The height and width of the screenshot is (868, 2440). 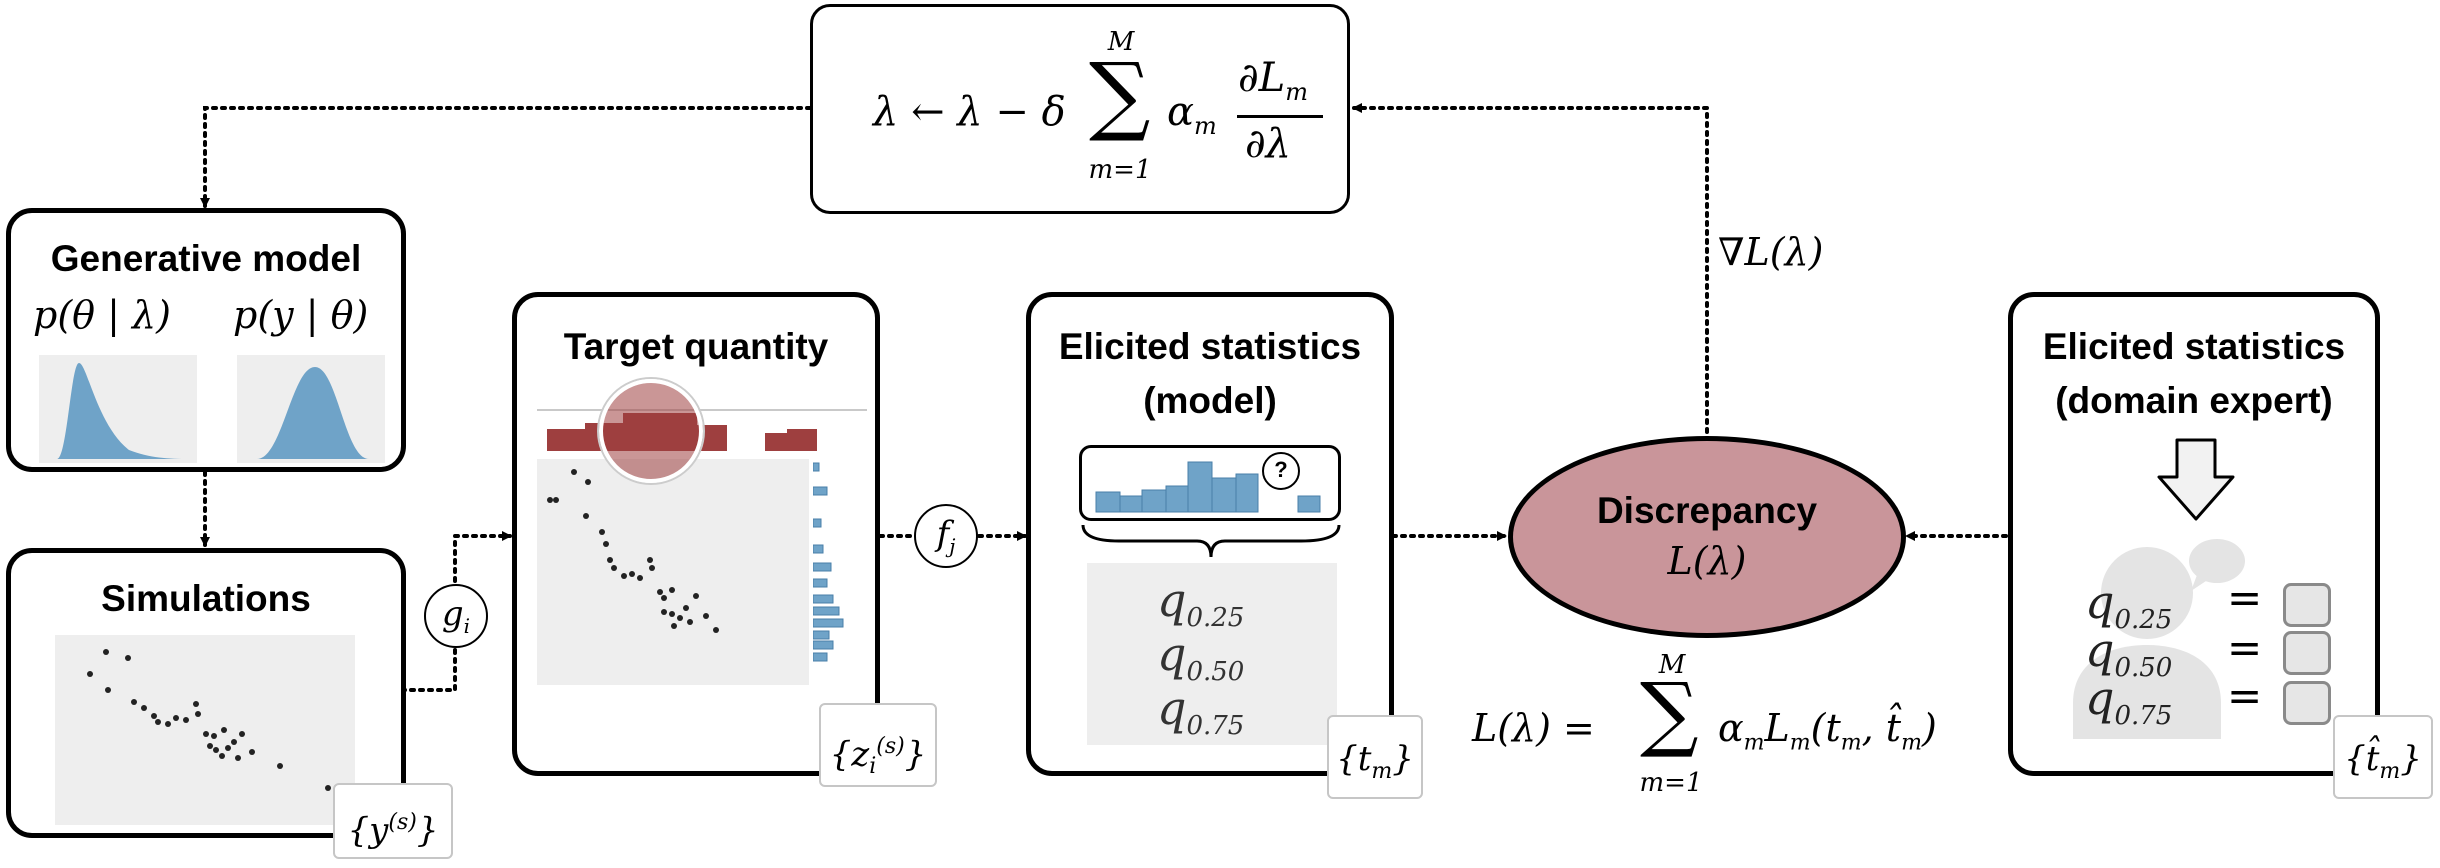 What do you see at coordinates (506, 157) in the screenshot?
I see `arrow-update-to-generative` at bounding box center [506, 157].